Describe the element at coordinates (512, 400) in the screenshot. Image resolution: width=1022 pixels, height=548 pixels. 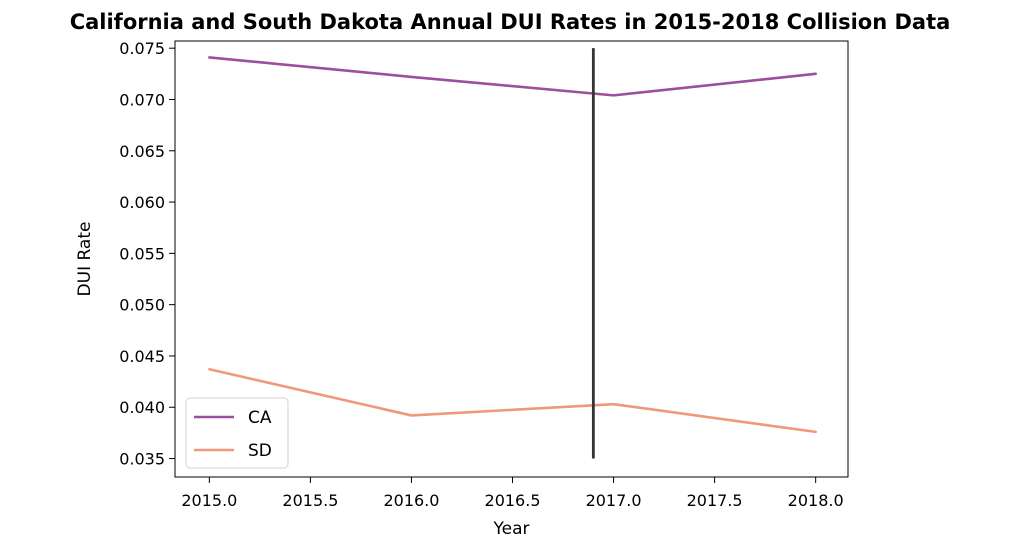
I see `series-line-sd` at that location.